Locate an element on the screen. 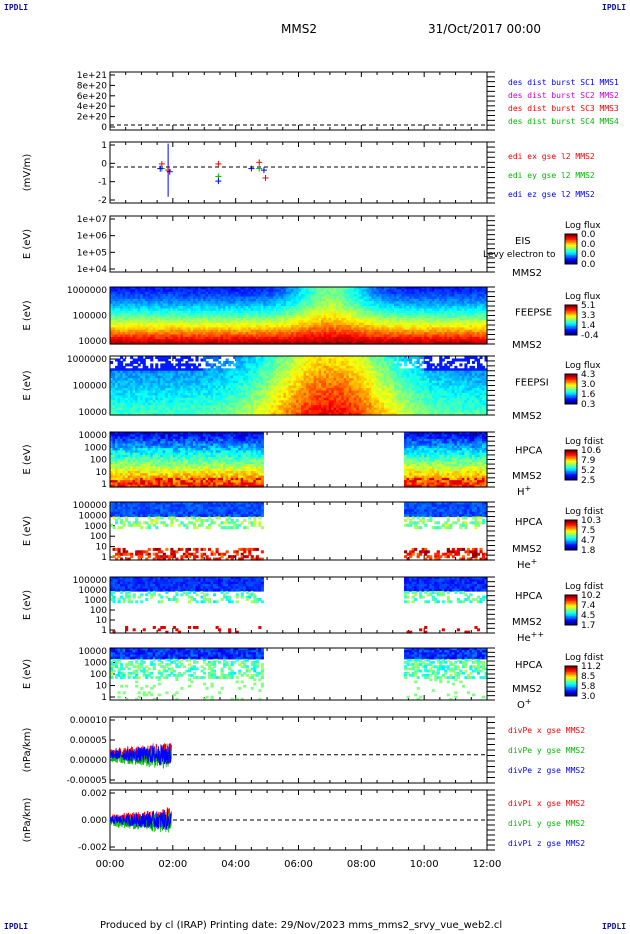 This screenshot has width=630, height=934. colorbar-tick-label: -0.4 is located at coordinates (590, 336).